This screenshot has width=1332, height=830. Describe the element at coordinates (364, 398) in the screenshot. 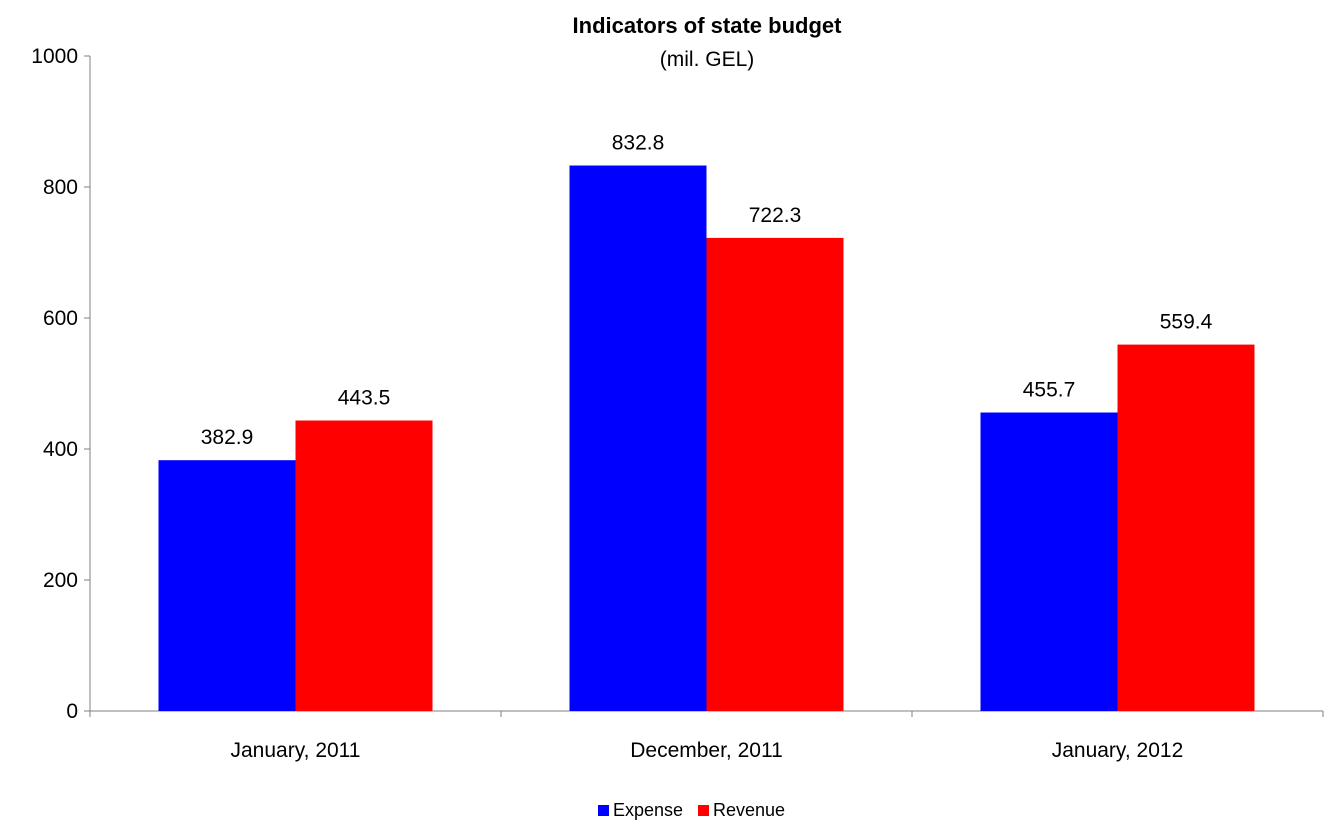

I see `data-label: 443.5` at that location.